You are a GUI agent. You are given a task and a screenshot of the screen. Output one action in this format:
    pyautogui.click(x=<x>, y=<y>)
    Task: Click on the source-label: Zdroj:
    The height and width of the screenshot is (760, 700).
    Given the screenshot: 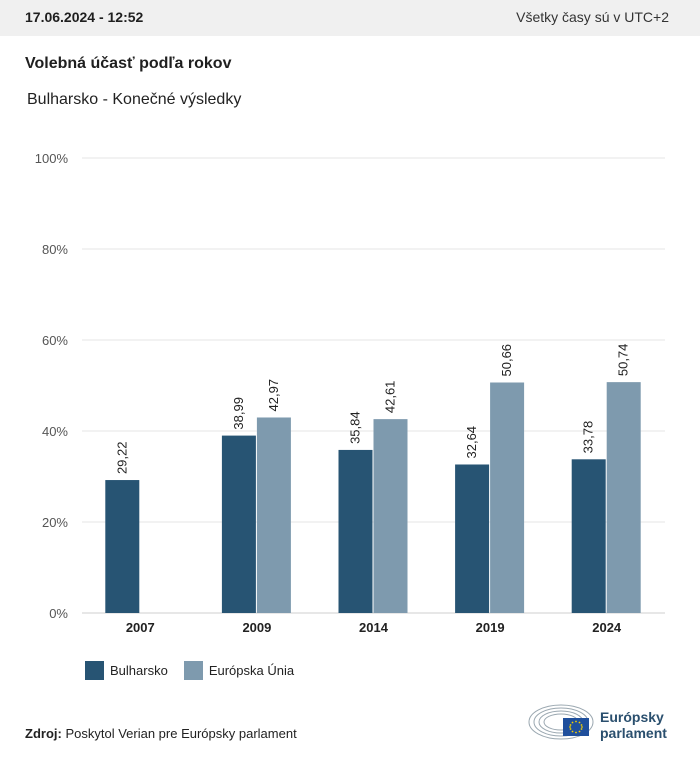 What is the action you would take?
    pyautogui.click(x=43, y=733)
    